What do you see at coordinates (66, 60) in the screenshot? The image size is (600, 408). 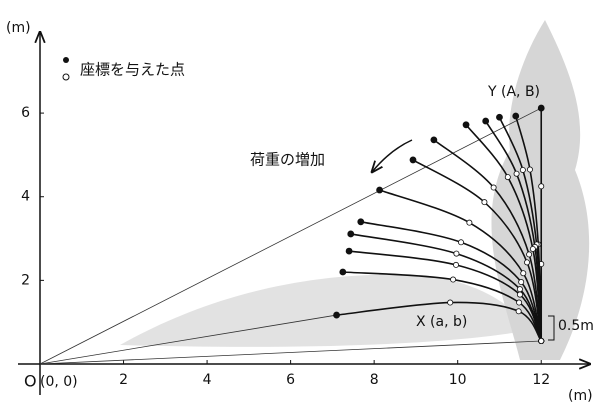 I see `legend-black-dot` at bounding box center [66, 60].